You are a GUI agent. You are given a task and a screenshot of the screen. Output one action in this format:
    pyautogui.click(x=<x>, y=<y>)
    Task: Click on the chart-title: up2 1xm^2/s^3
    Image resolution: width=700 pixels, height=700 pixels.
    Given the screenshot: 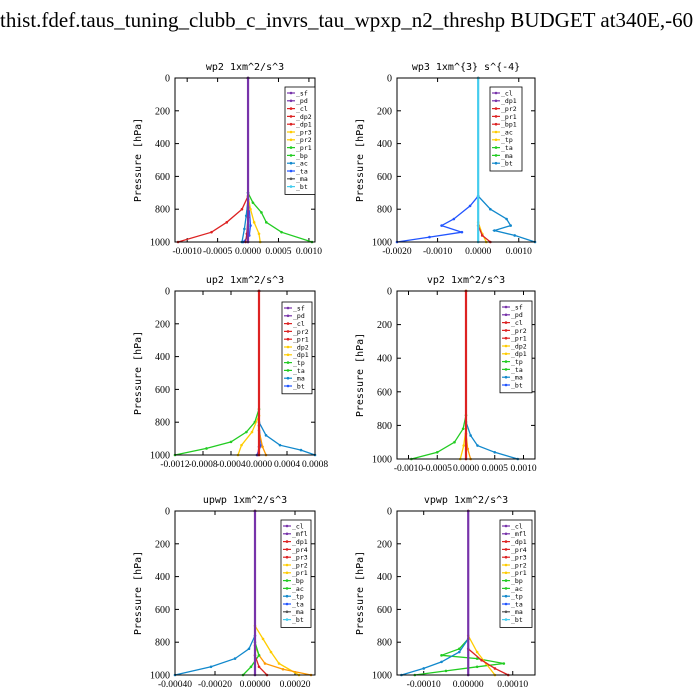 What is the action you would take?
    pyautogui.click(x=245, y=280)
    